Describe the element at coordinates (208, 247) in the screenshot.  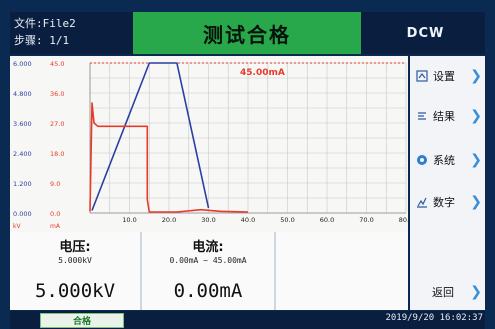
I see `current-title: 电流:` at that location.